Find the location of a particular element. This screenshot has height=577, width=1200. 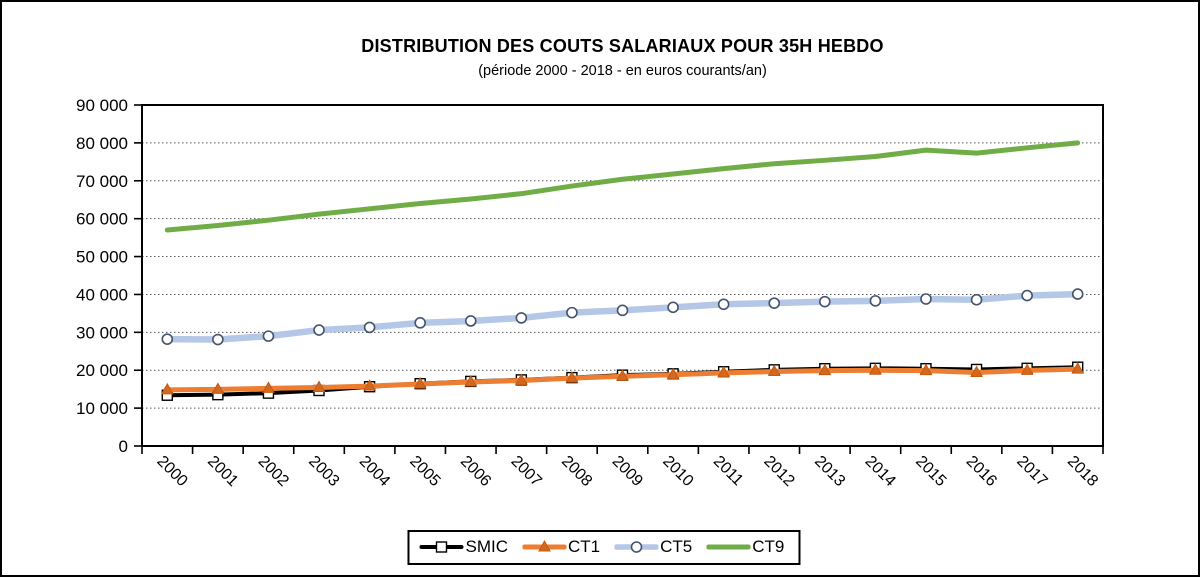

x-axis-label: 2003 is located at coordinates (323, 471).